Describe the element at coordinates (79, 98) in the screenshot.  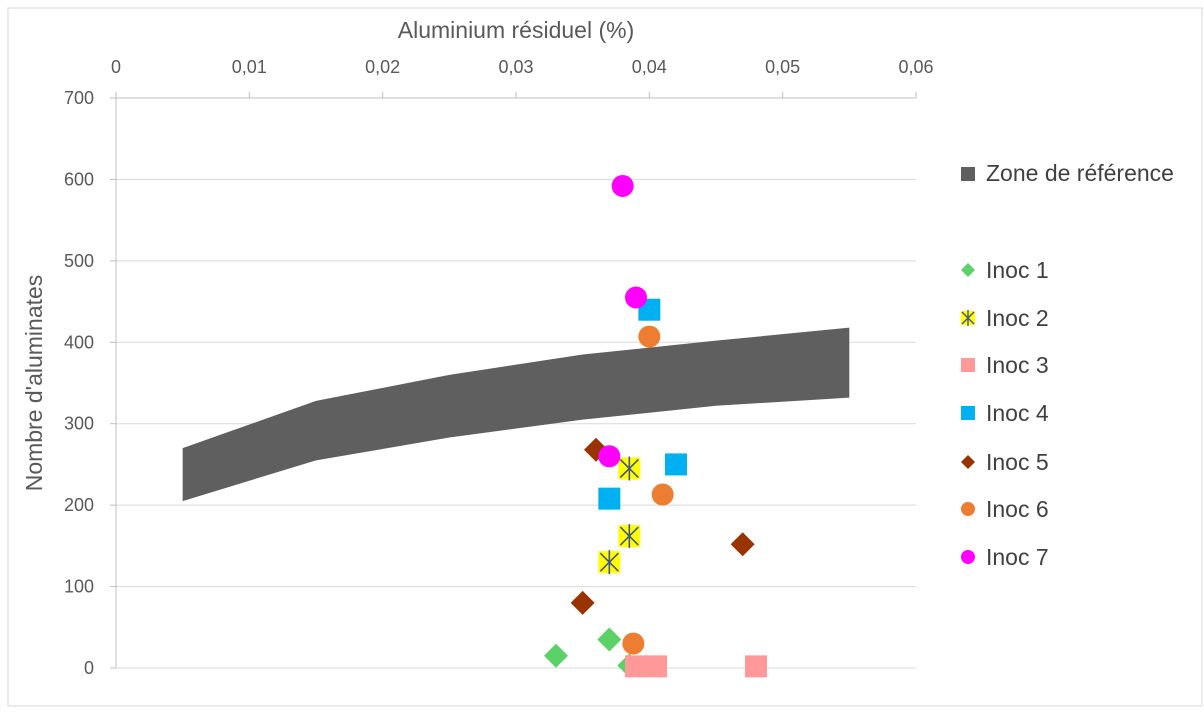
I see `y-tick-label: 700` at that location.